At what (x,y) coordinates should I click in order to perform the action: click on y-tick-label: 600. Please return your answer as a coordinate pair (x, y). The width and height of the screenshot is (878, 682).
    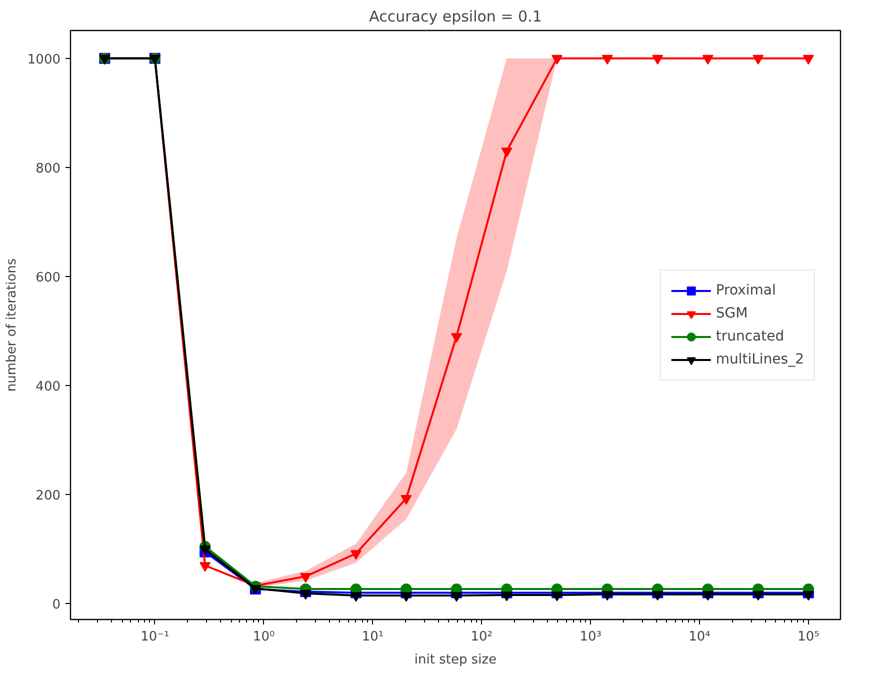
    Looking at the image, I should click on (48, 278).